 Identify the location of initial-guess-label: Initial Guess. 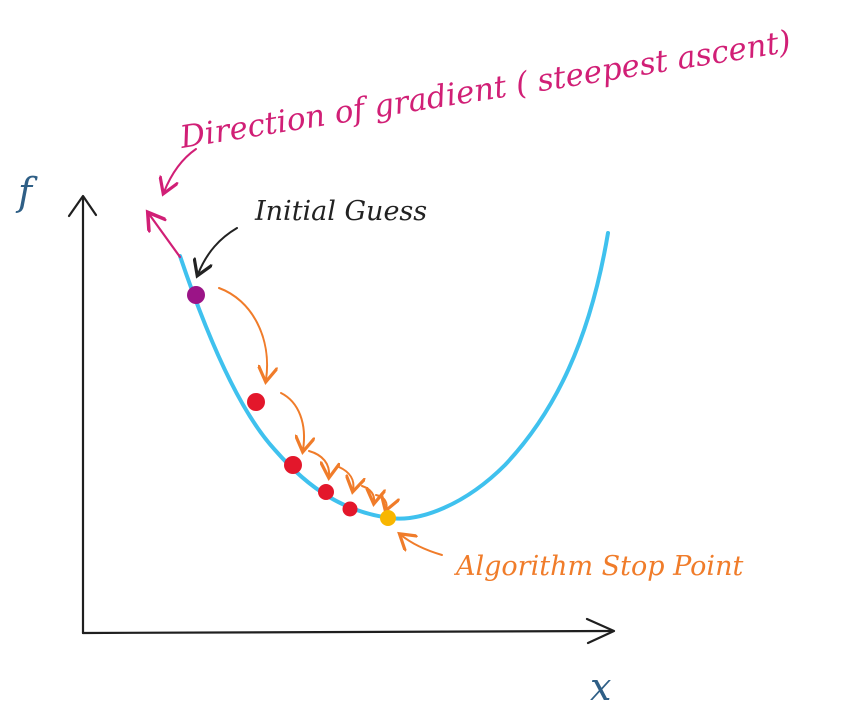
(340, 211).